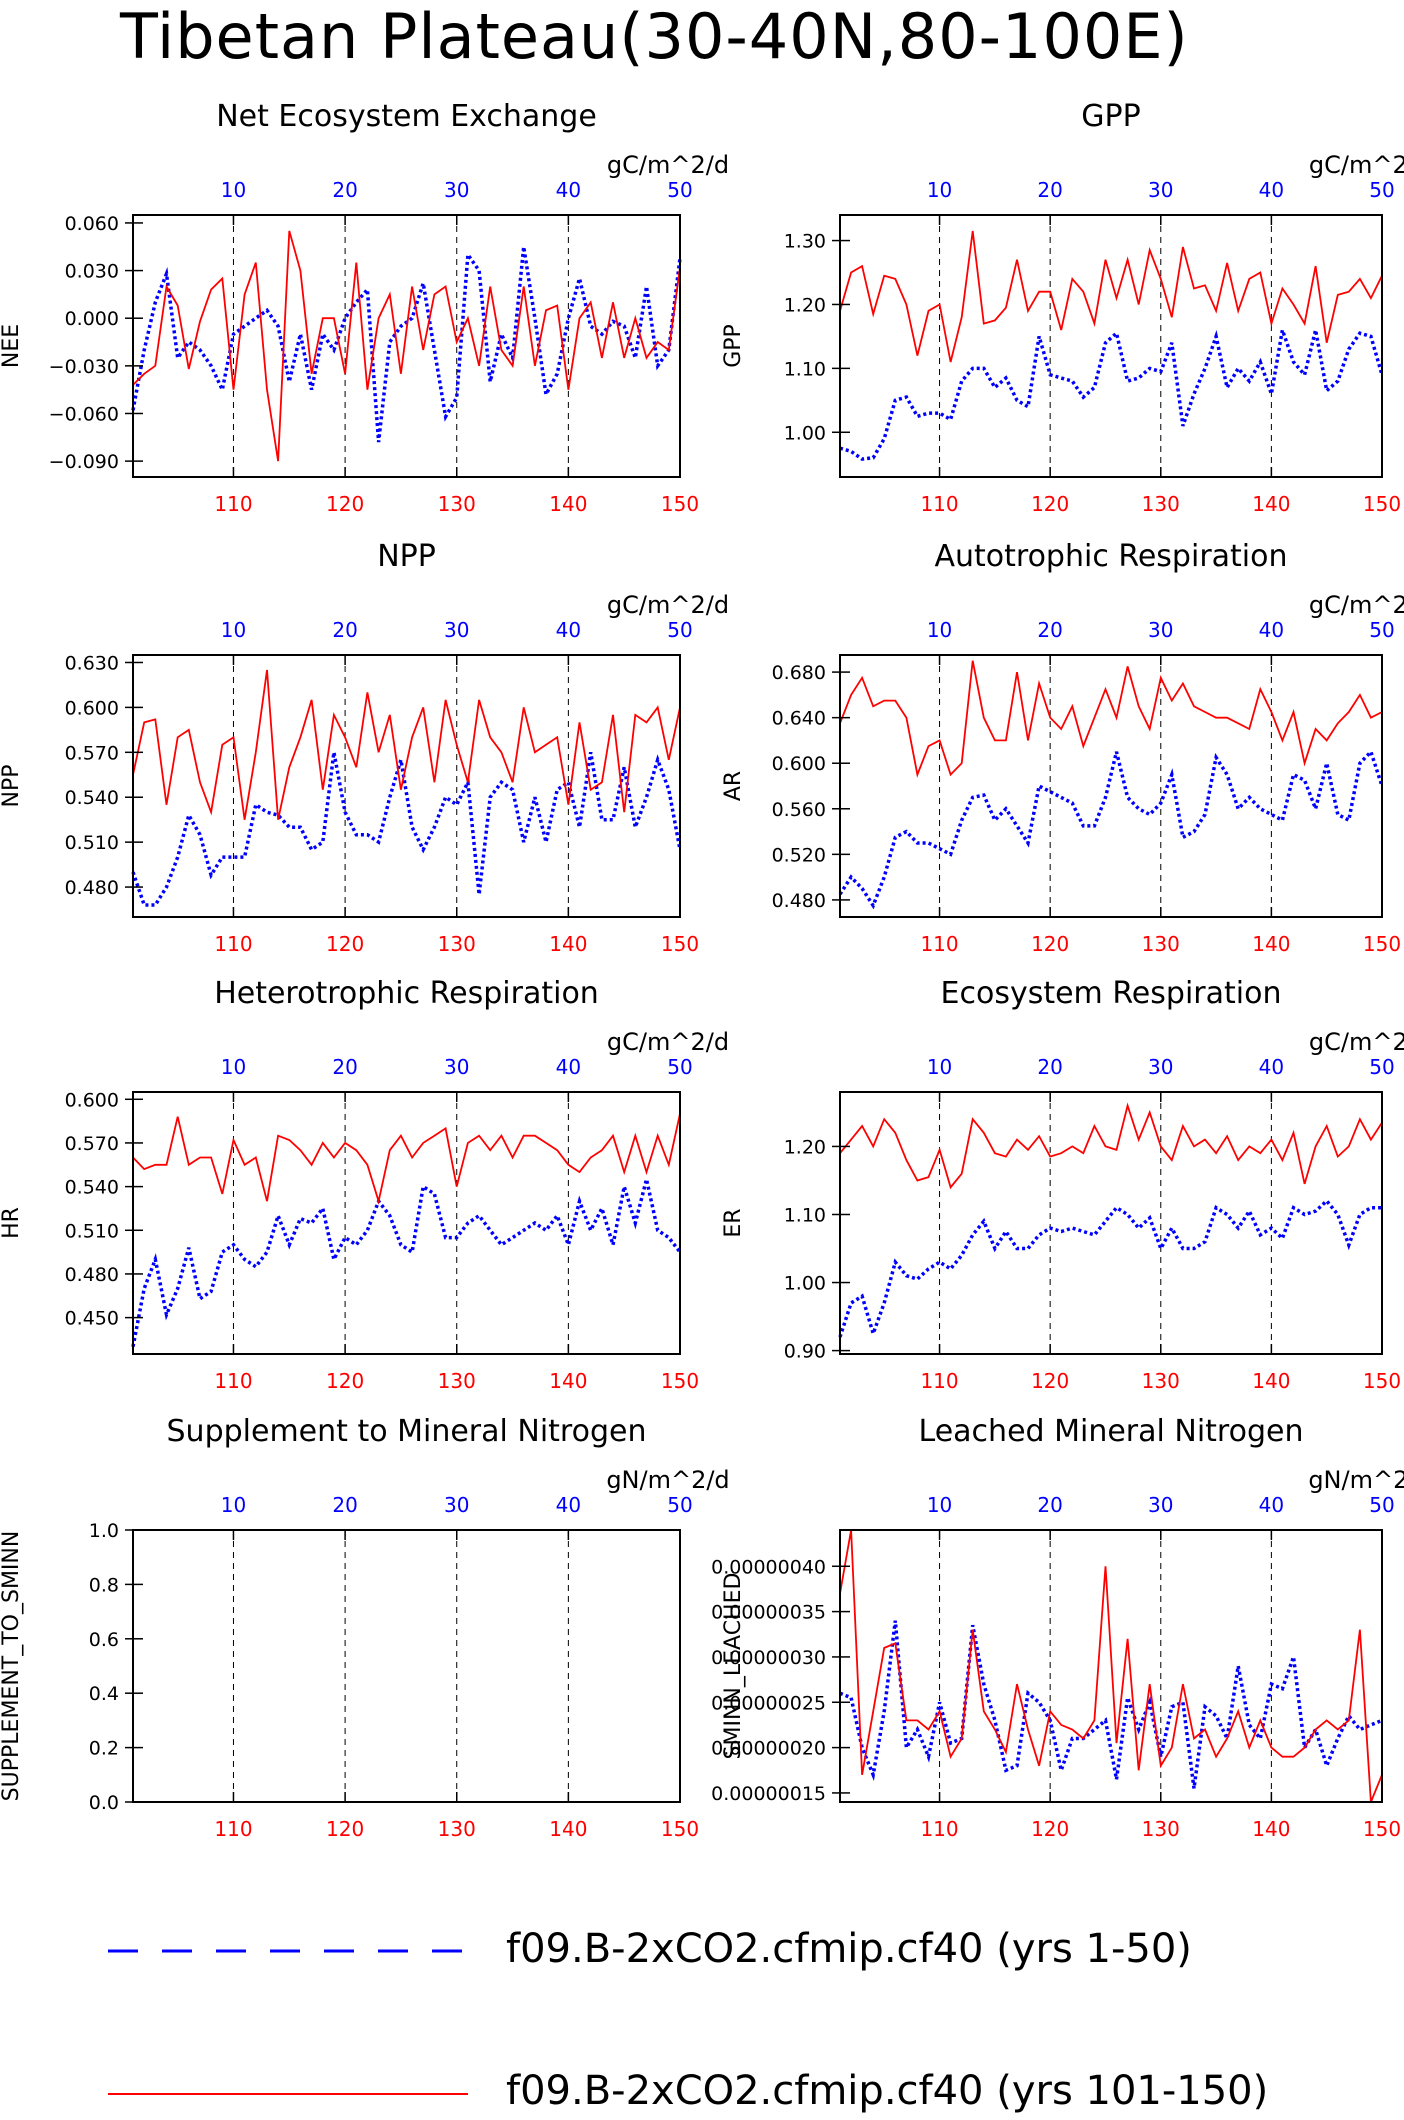 Image resolution: width=1404 pixels, height=2120 pixels. Describe the element at coordinates (84, 462) in the screenshot. I see `y-tick-label: −0.090` at that location.